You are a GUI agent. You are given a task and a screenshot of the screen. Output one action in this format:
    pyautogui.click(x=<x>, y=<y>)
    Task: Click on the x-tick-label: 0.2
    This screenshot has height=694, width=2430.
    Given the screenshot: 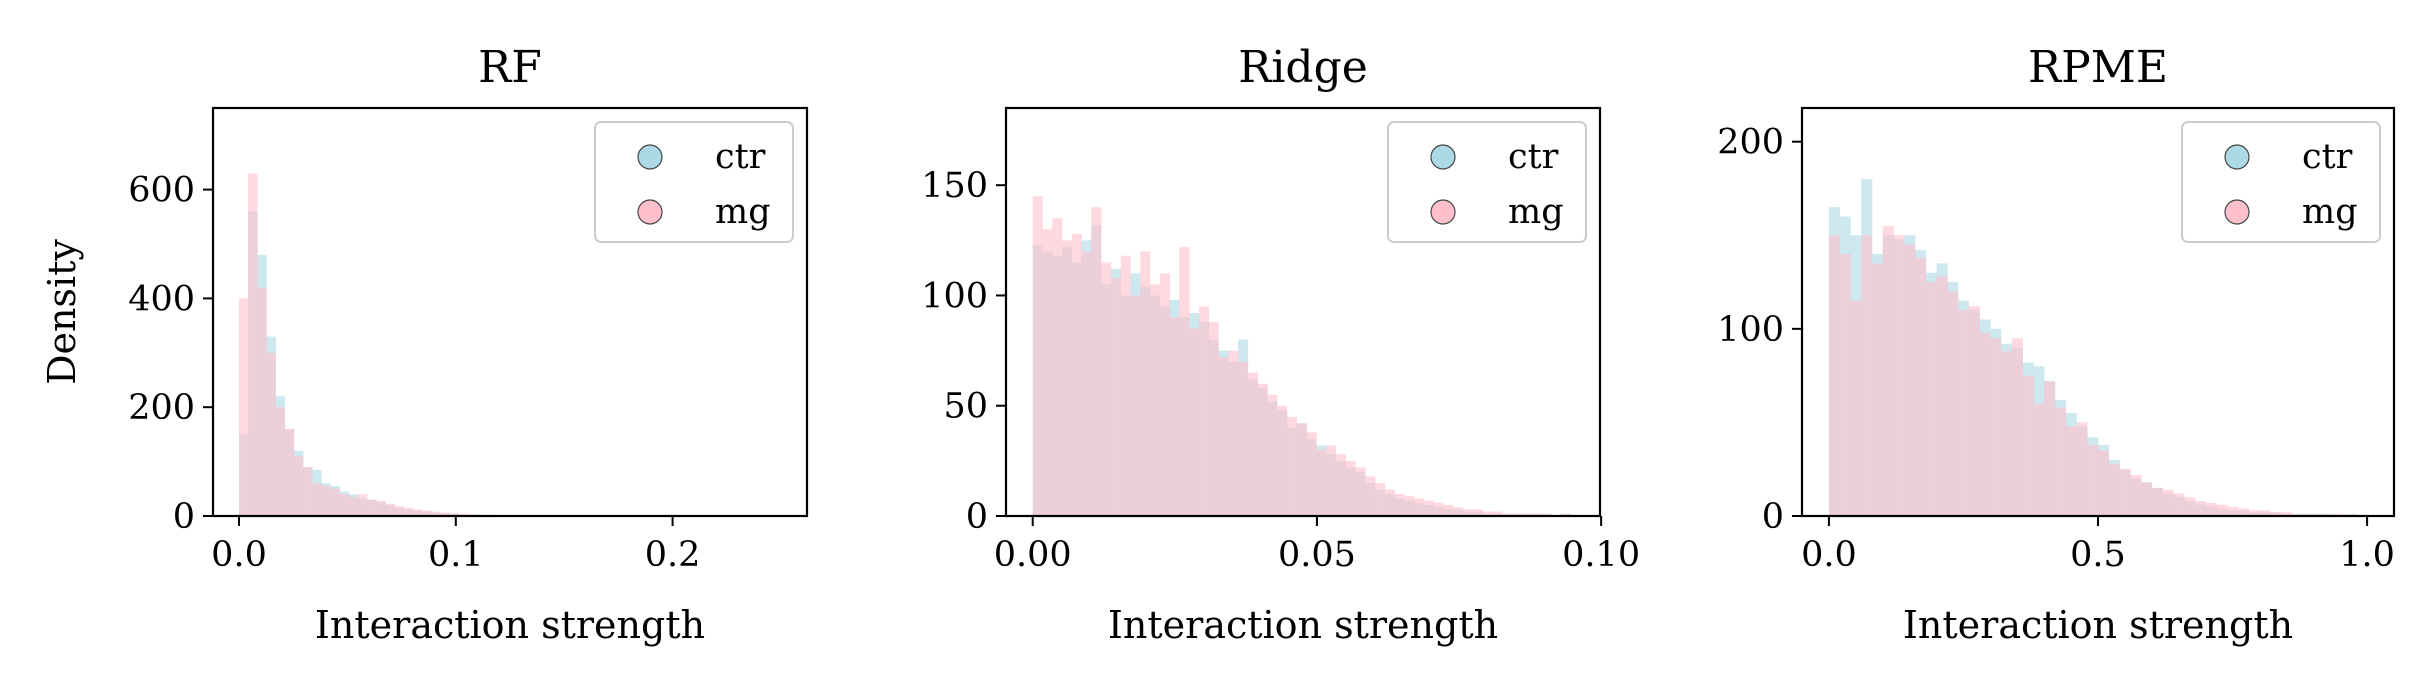 What is the action you would take?
    pyautogui.click(x=673, y=555)
    